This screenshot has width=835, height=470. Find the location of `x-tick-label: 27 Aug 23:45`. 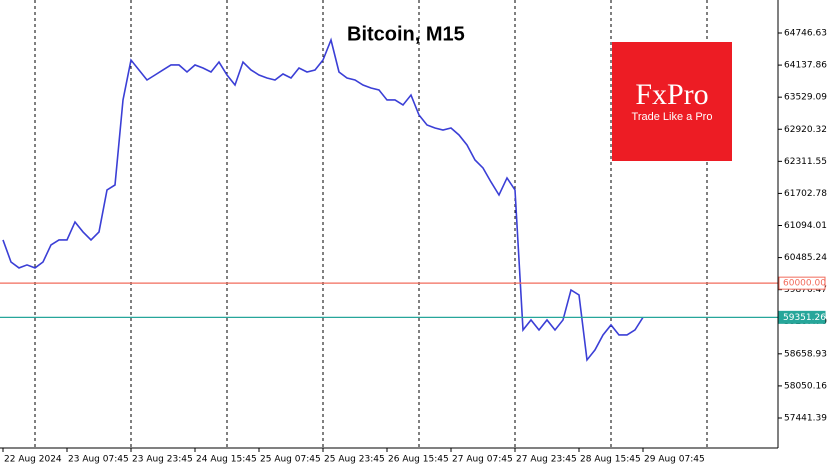

x-tick-label: 27 Aug 23:45 is located at coordinates (546, 460).